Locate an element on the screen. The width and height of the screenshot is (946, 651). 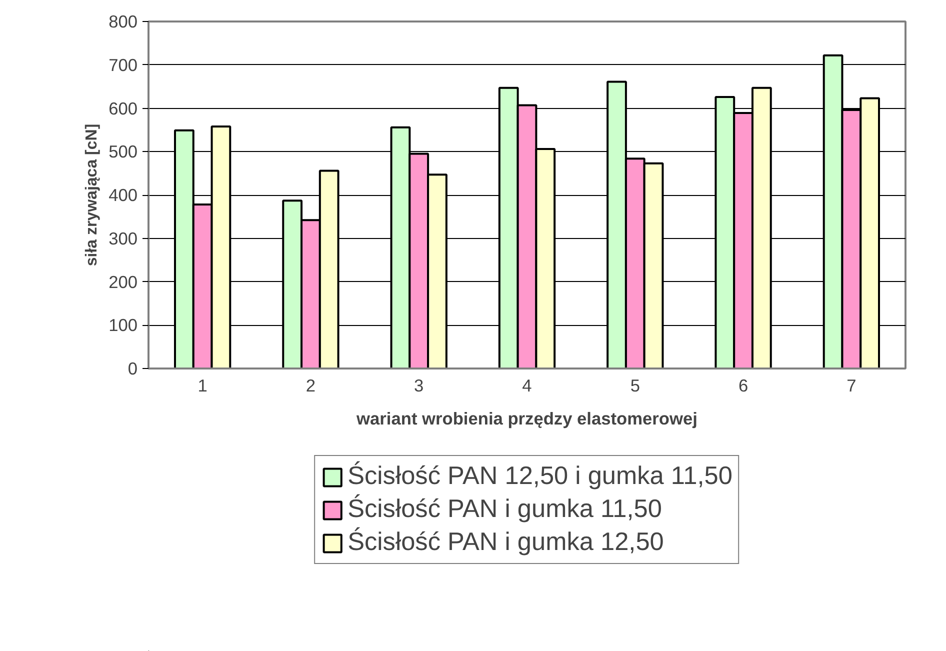
y-tick-label: 500 is located at coordinates (123, 152).